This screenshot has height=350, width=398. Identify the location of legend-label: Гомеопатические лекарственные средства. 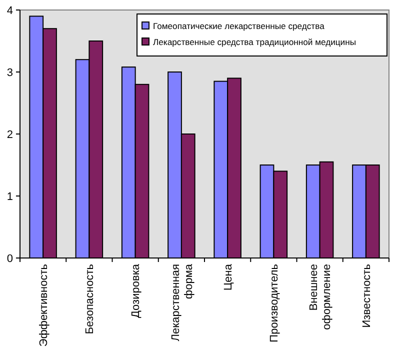
(239, 26).